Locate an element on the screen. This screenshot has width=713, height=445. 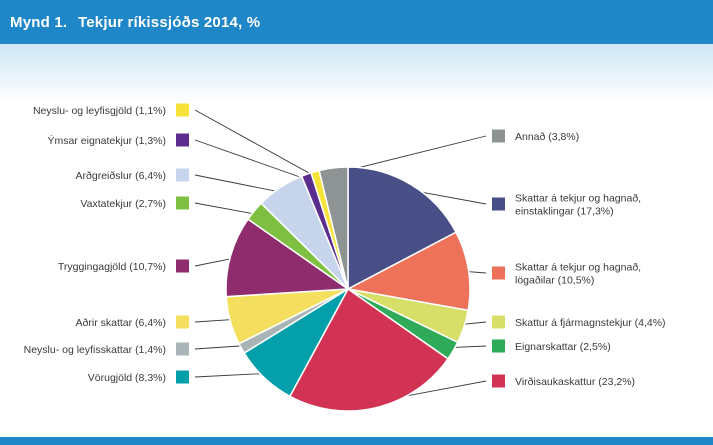
legend-swatch-vaxtatekjur is located at coordinates (182, 203).